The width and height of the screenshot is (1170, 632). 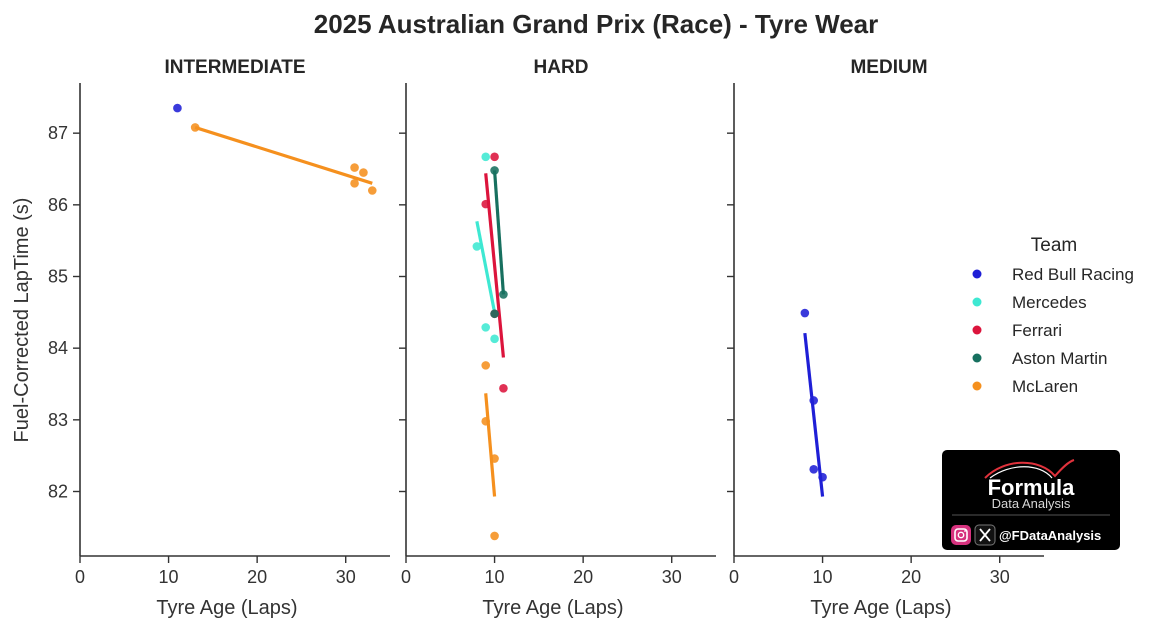 What do you see at coordinates (486, 267) in the screenshot?
I see `trend-line-hard-mercedes` at bounding box center [486, 267].